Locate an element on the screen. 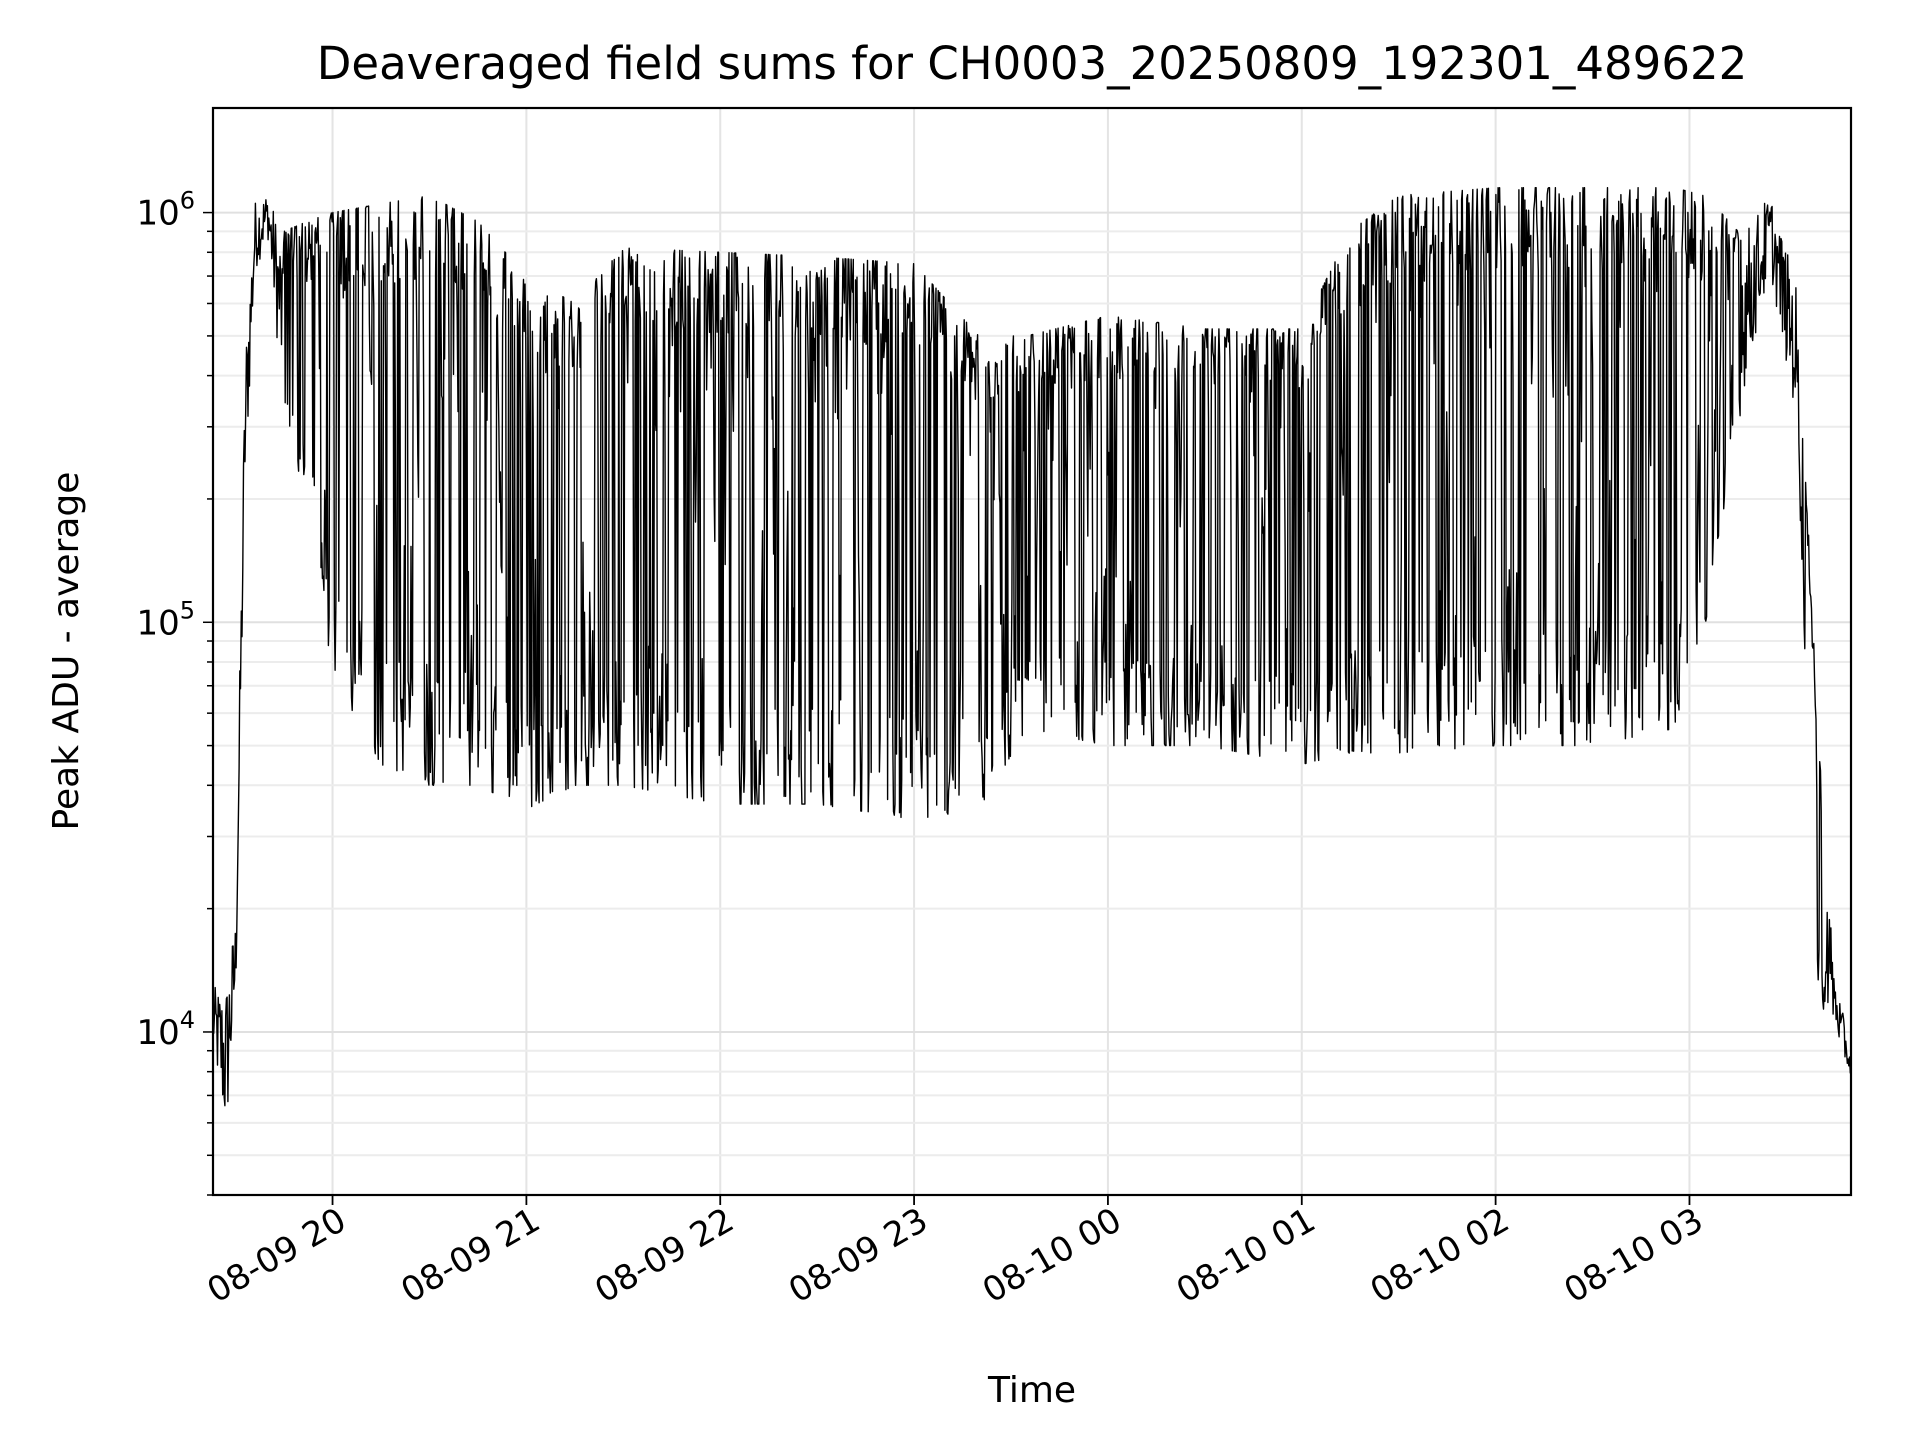 The height and width of the screenshot is (1440, 1920). x-axis-label: Time is located at coordinates (1031, 1390).